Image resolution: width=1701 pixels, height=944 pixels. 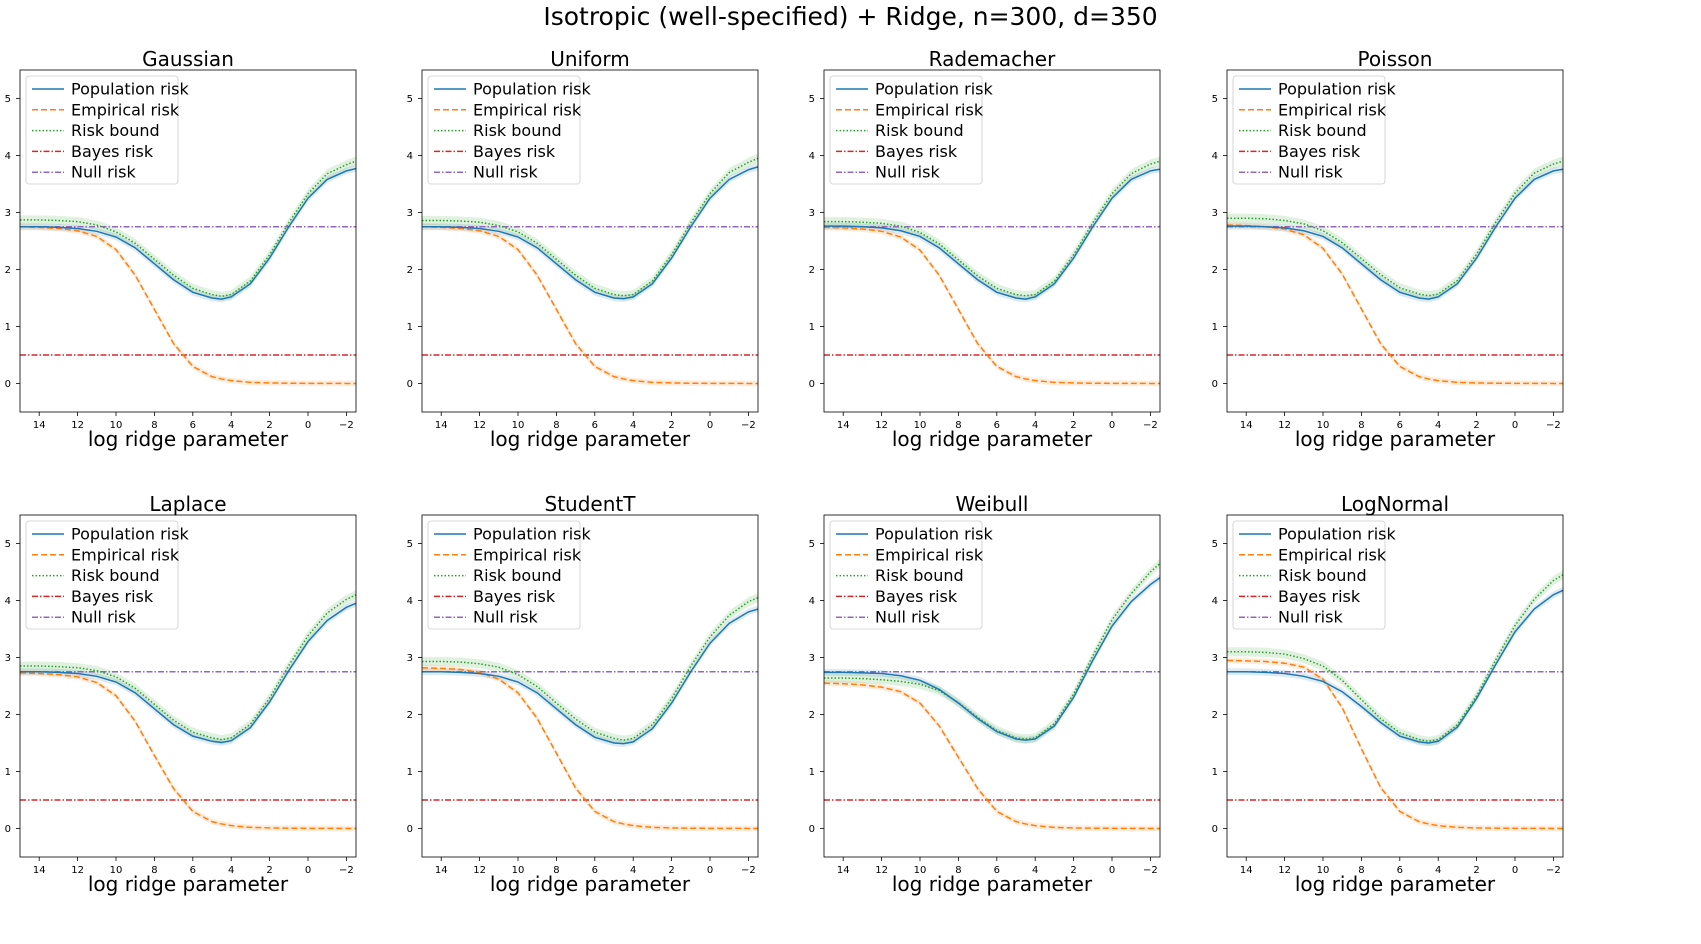 I want to click on subplot-title: Gaussian, so click(x=188, y=59).